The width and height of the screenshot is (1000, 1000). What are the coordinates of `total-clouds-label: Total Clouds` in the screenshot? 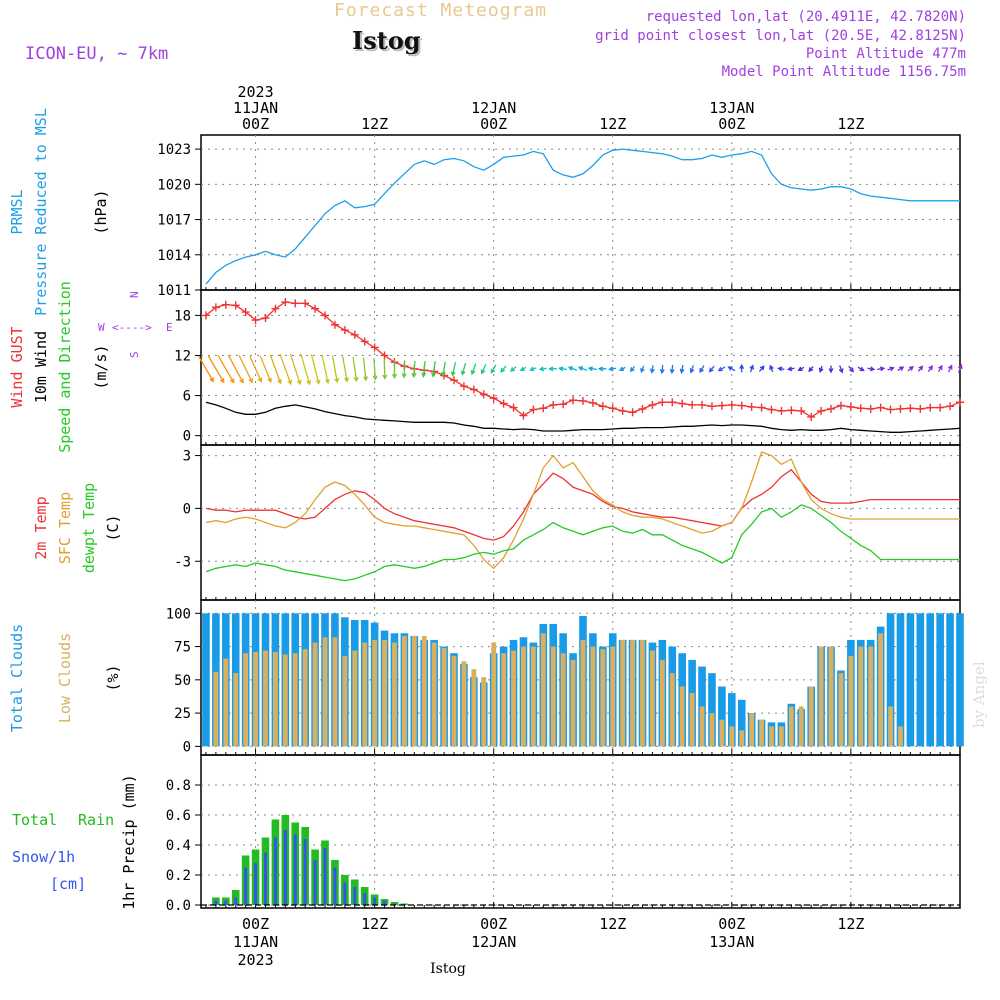 It's located at (17, 678).